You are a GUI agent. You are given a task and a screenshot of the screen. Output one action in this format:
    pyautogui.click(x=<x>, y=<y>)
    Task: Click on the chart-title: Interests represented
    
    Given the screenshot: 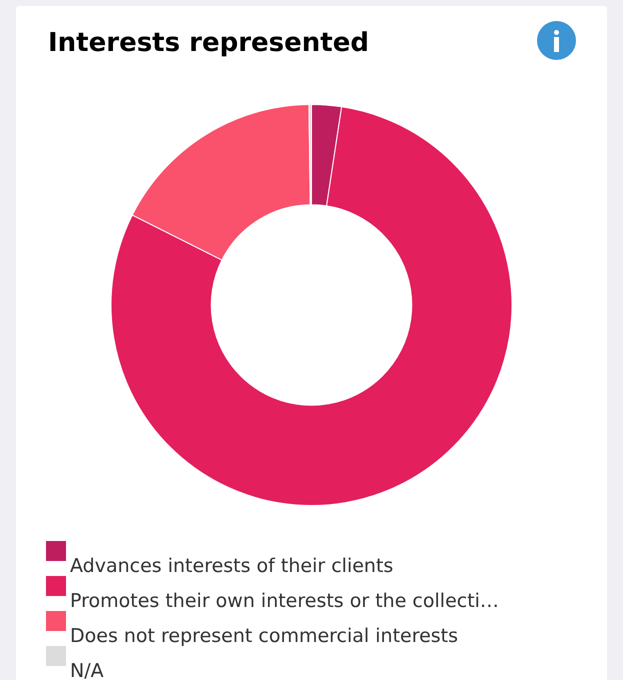 What is the action you would take?
    pyautogui.click(x=208, y=43)
    